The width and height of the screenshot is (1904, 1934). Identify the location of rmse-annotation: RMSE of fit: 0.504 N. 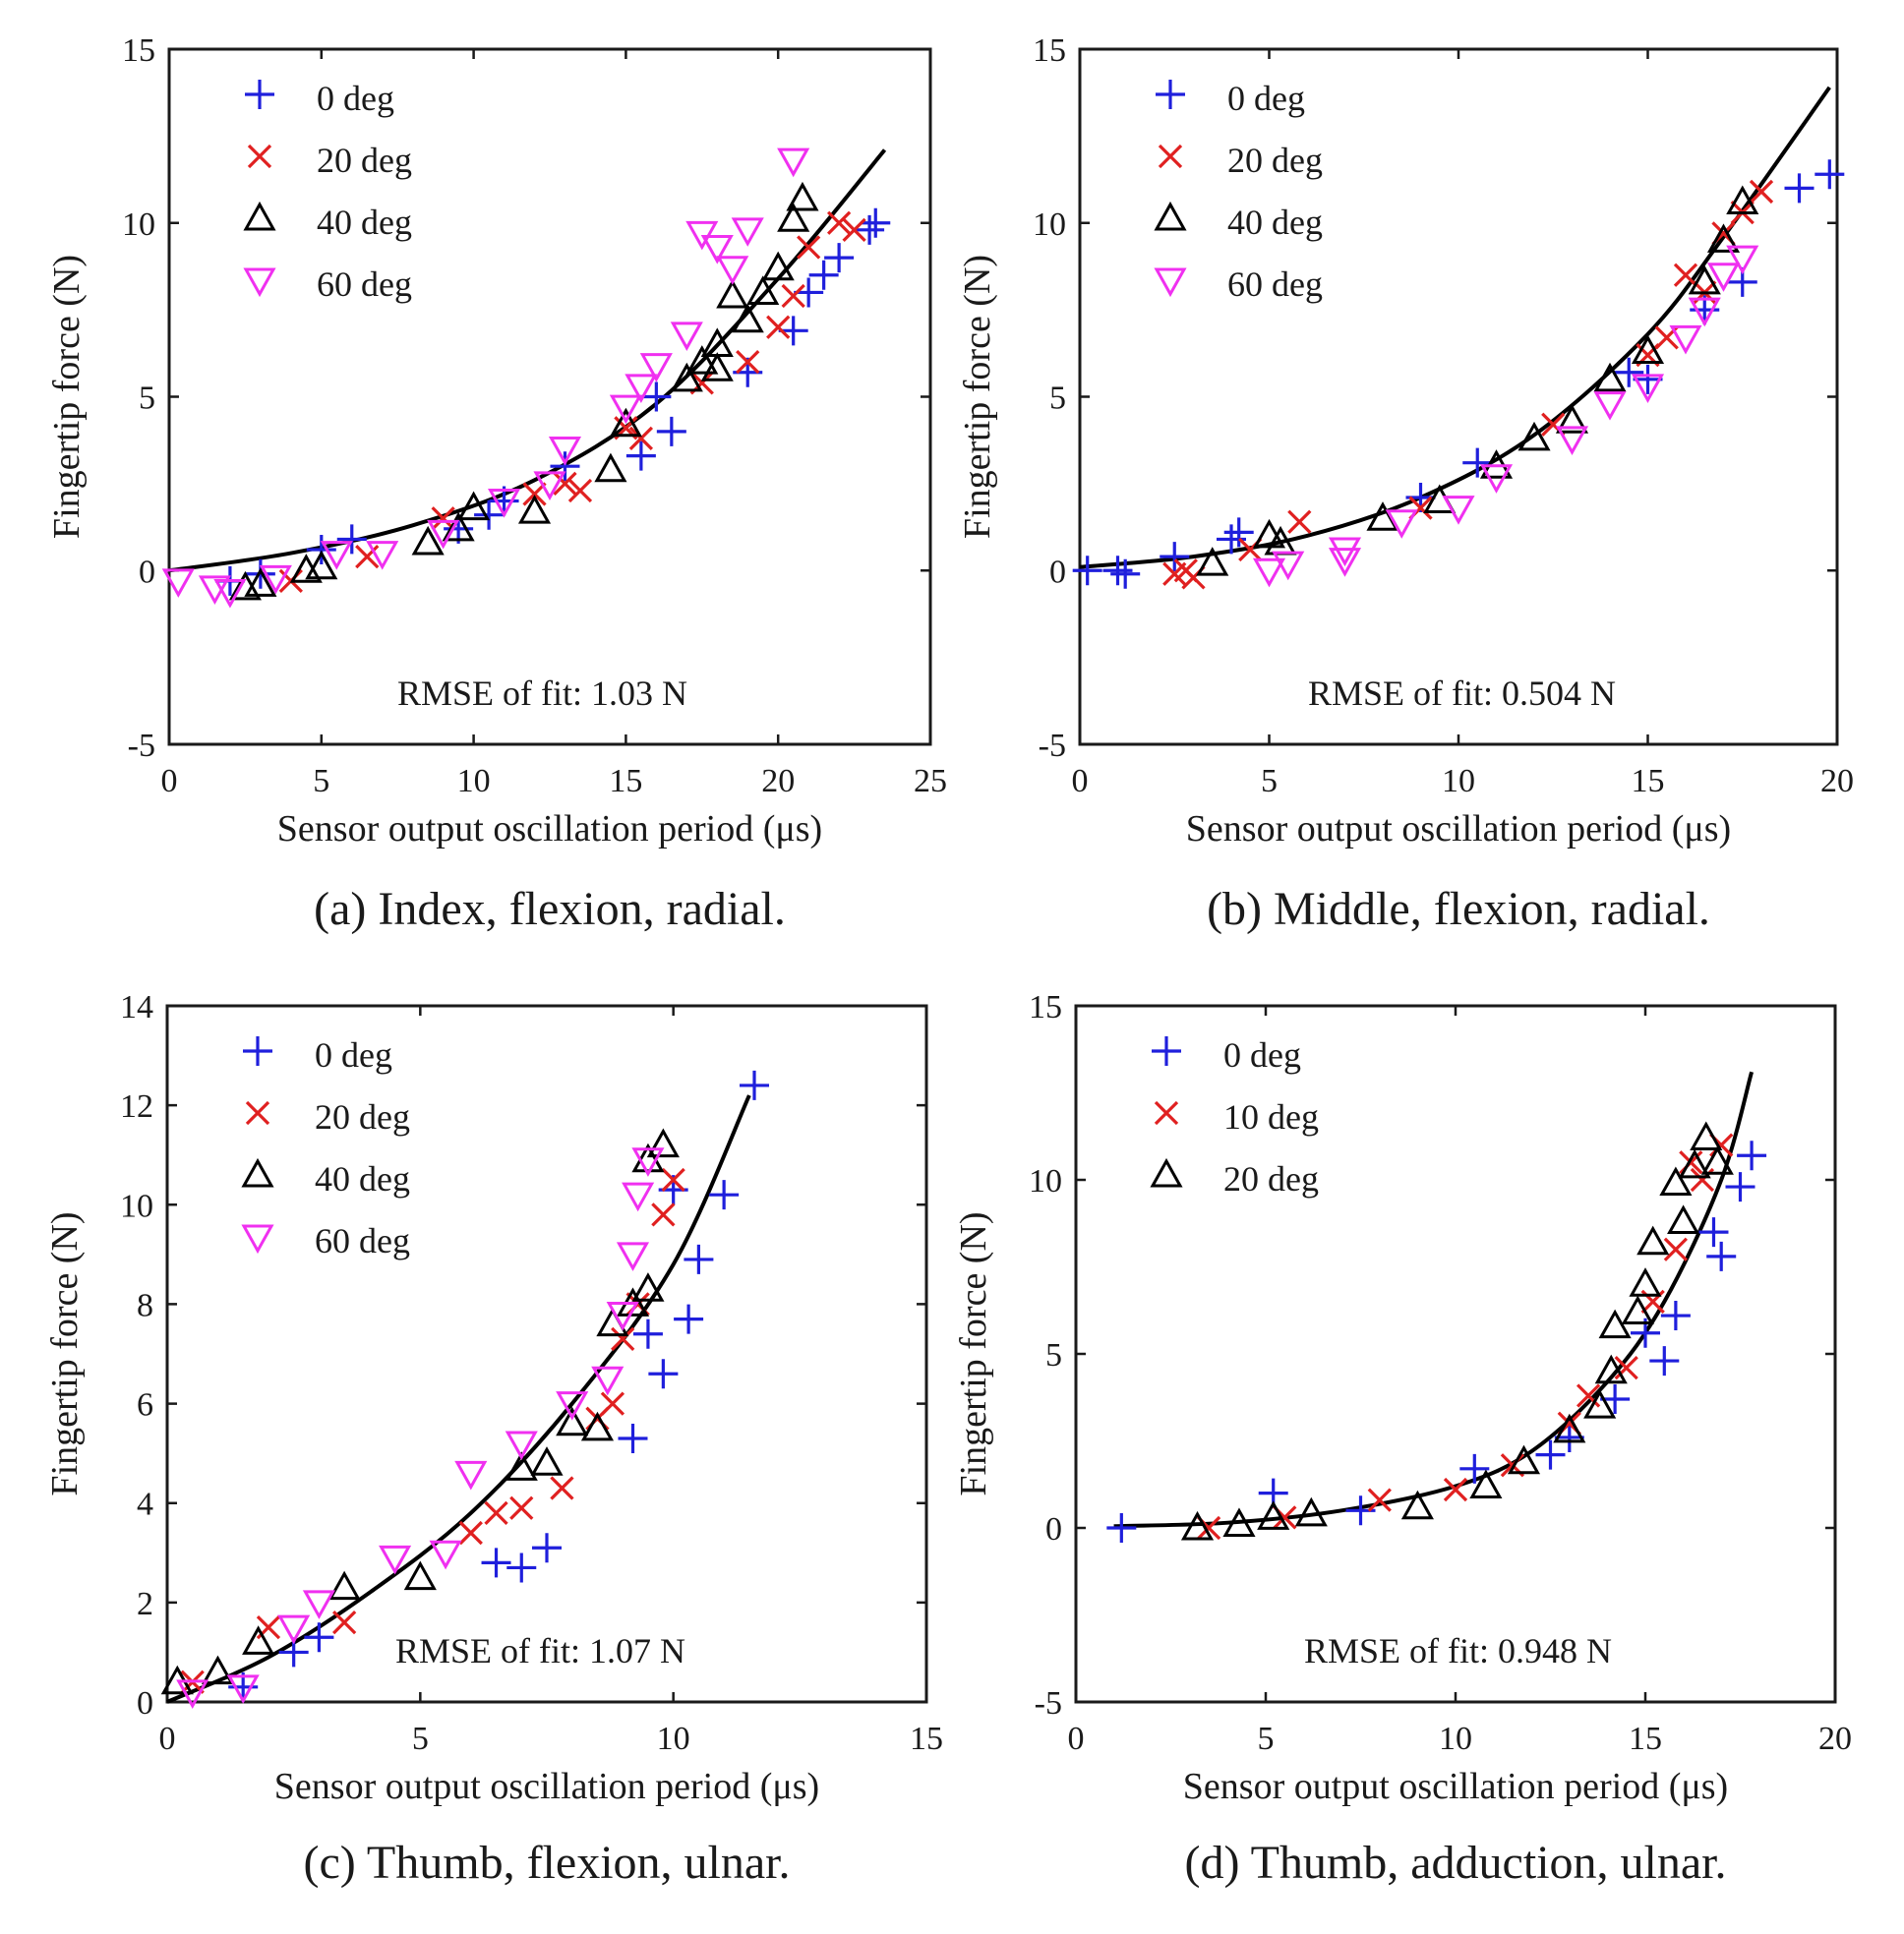
(1462, 693).